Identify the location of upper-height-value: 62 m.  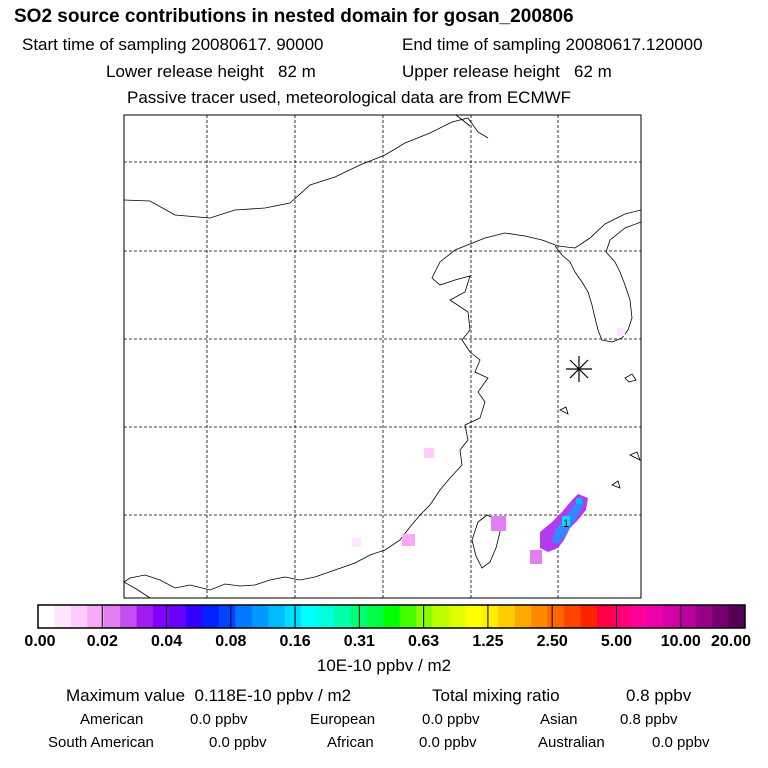
(593, 71).